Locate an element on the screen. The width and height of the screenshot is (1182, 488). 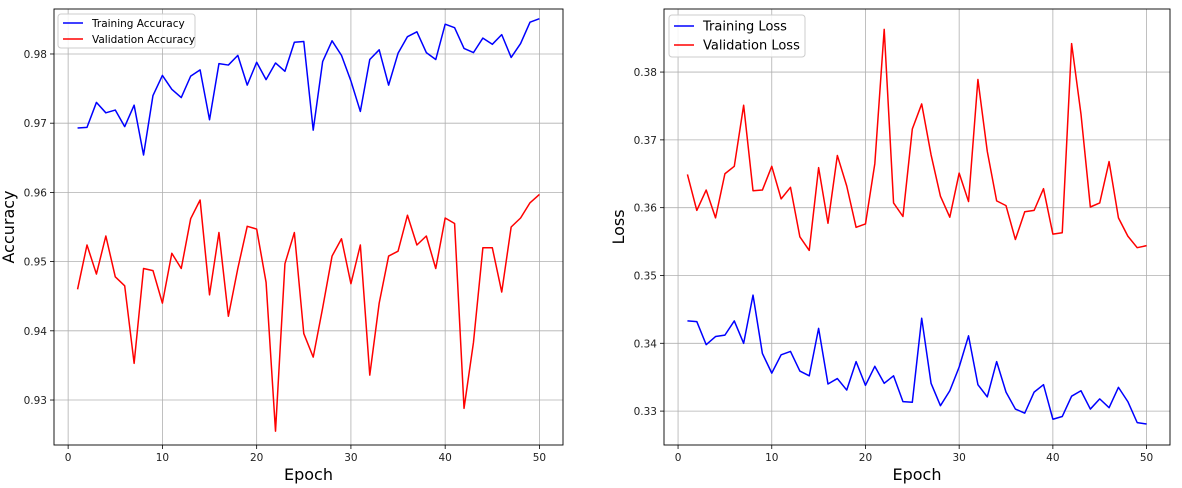
loss-xtick-label: 10 is located at coordinates (771, 458).